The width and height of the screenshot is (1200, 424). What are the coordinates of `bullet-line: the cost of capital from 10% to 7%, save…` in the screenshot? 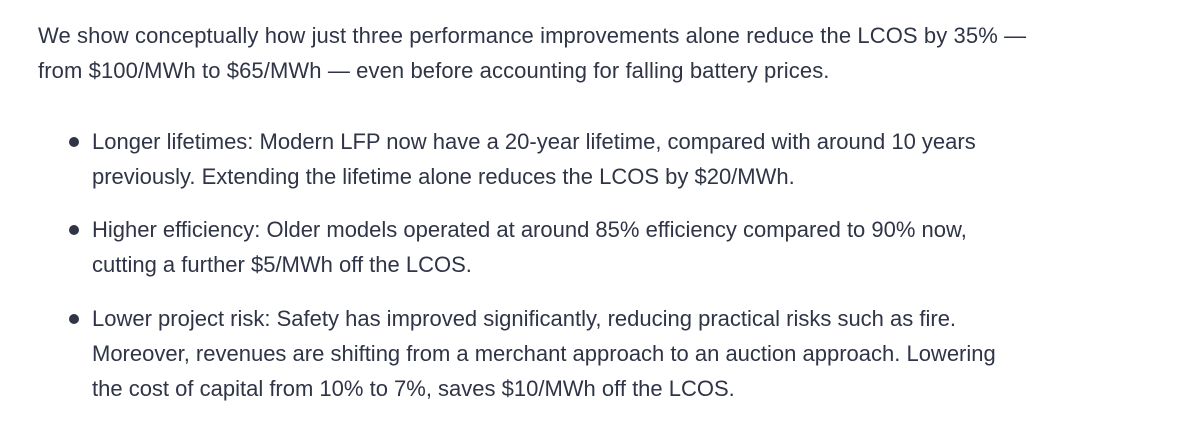 It's located at (413, 388).